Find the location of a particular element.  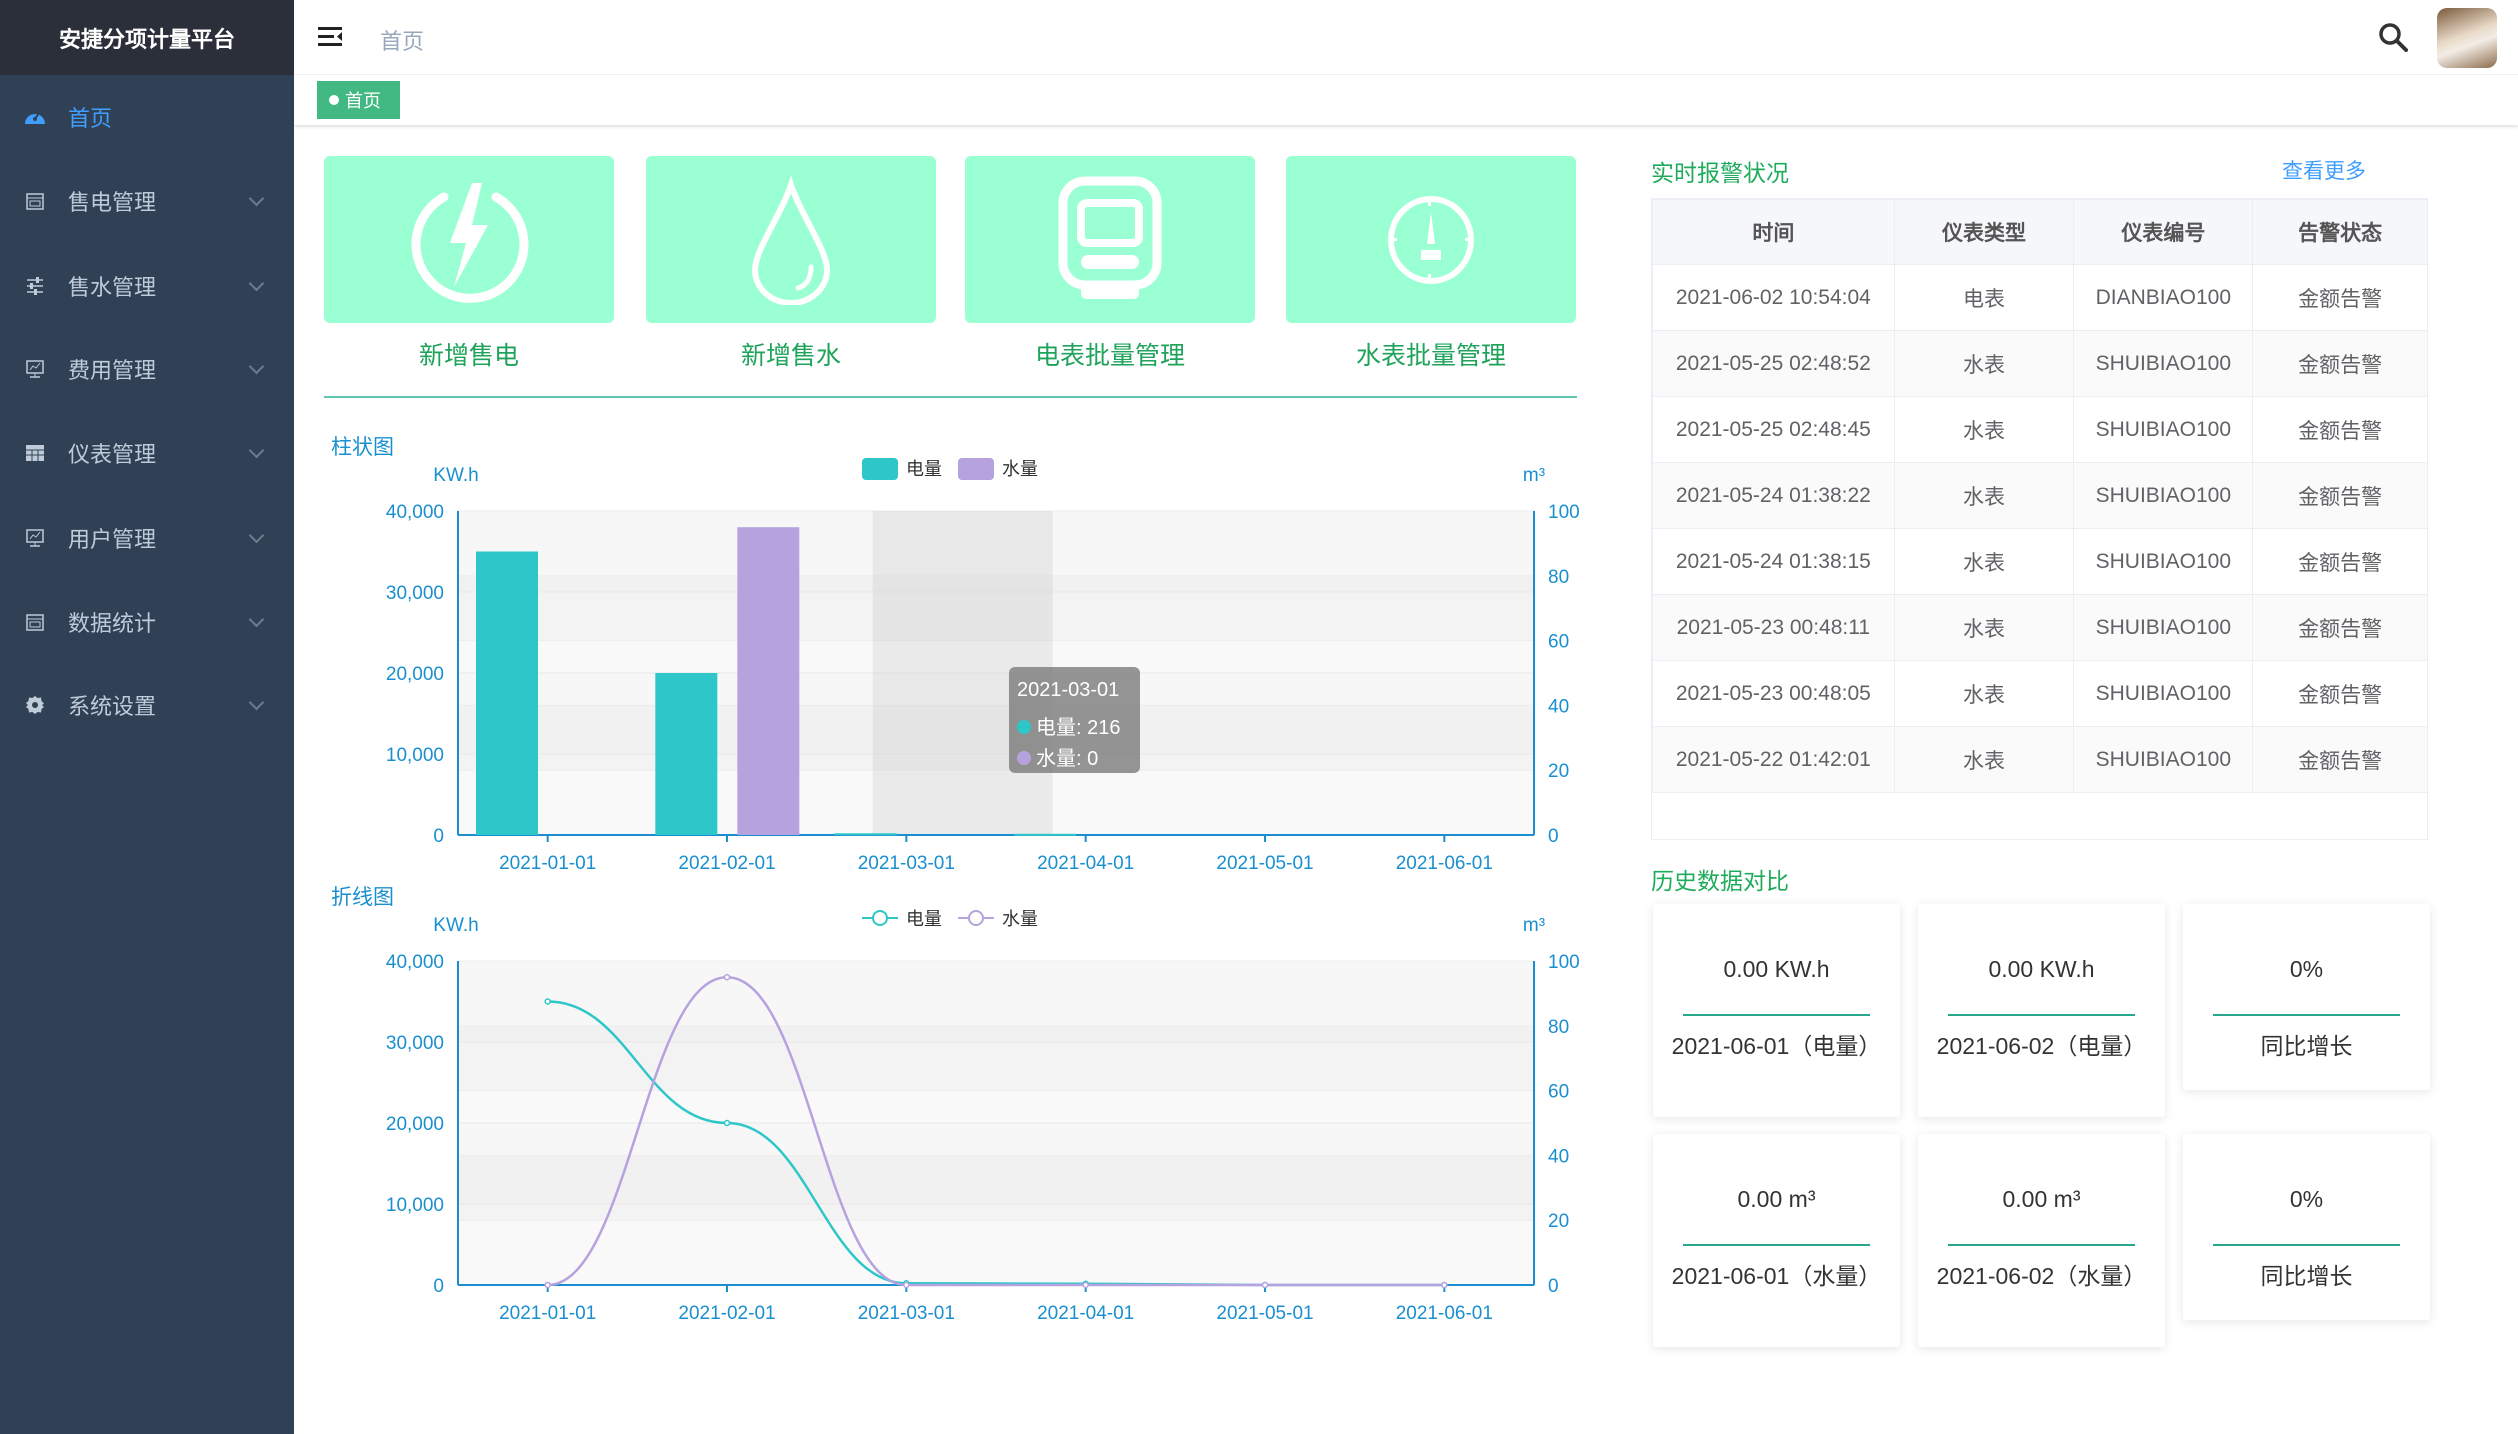

card-label: 2021-06-02（电量） is located at coordinates (2041, 1046).